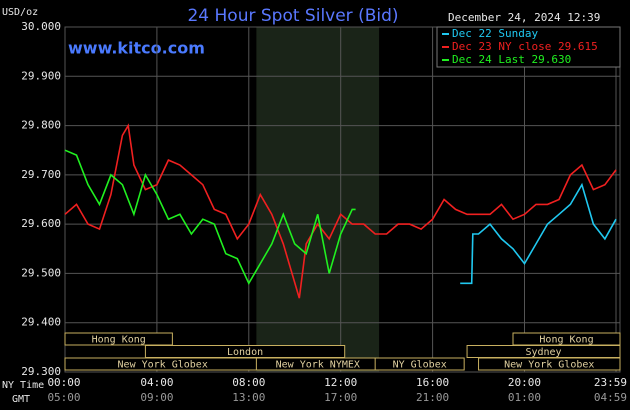 The image size is (630, 410). What do you see at coordinates (63, 397) in the screenshot?
I see `x2-tick-label: 05:00` at bounding box center [63, 397].